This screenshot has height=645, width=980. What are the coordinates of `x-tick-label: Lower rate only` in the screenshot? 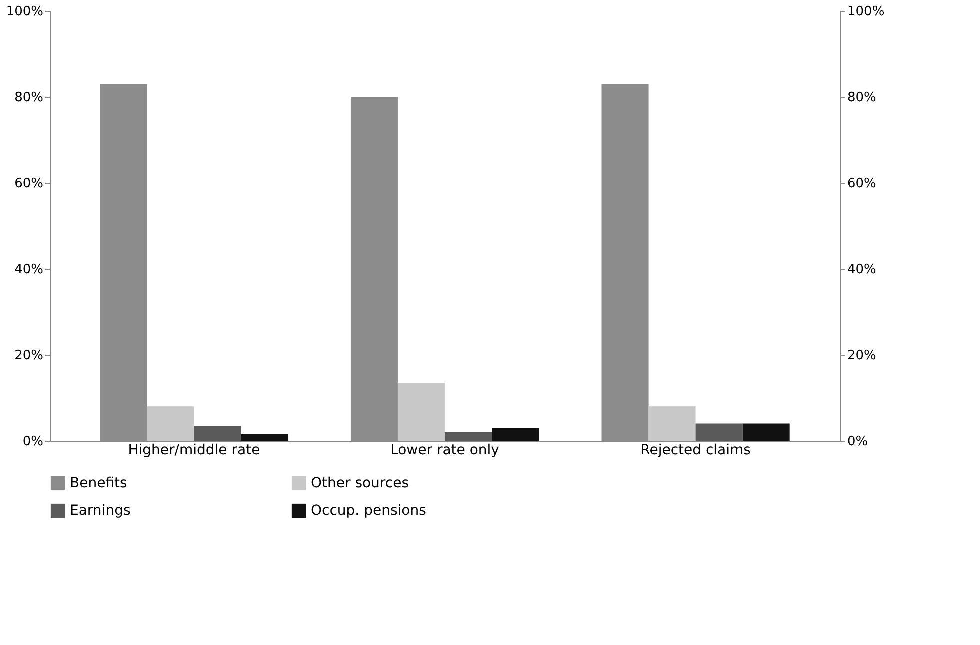 It's located at (445, 450).